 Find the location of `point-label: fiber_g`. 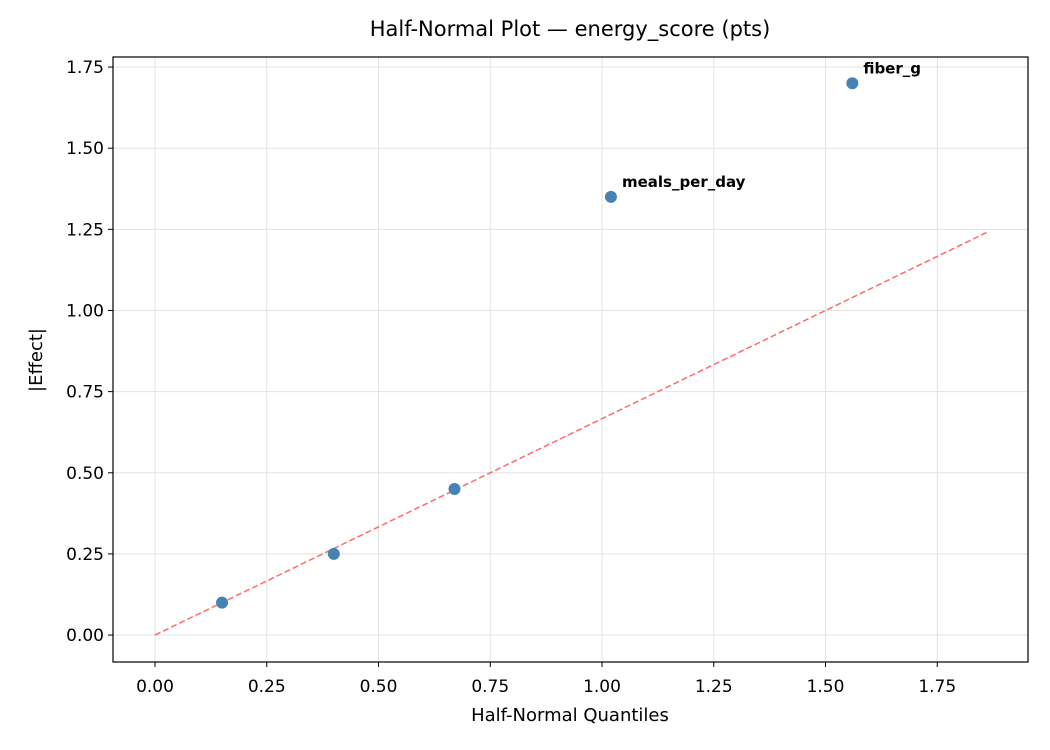

point-label: fiber_g is located at coordinates (892, 68).